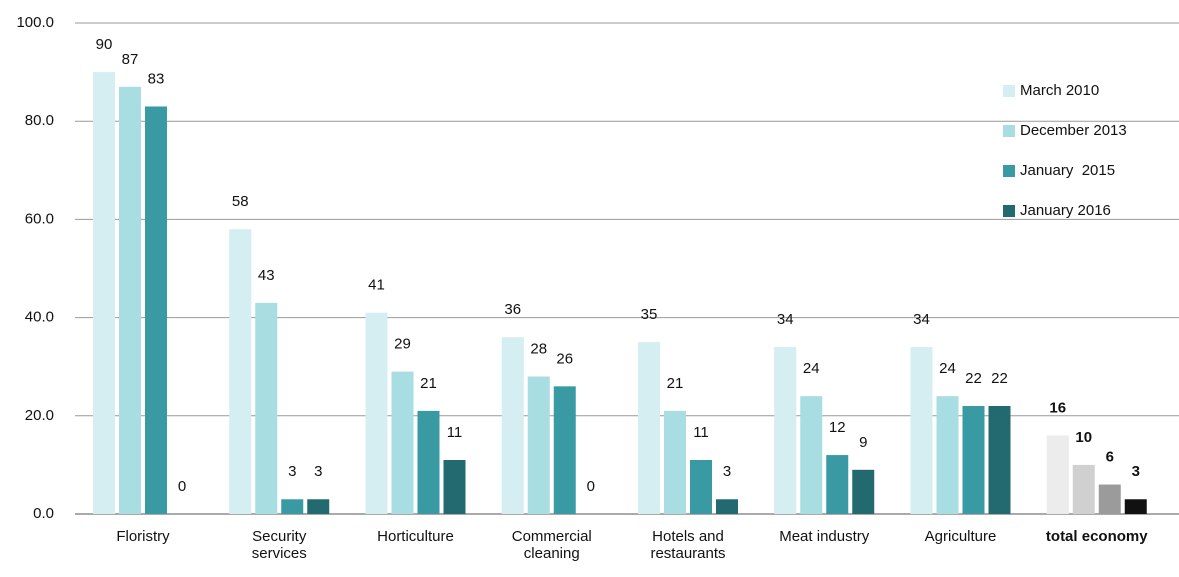 The height and width of the screenshot is (577, 1179). I want to click on legend-label: January 2016, so click(1065, 210).